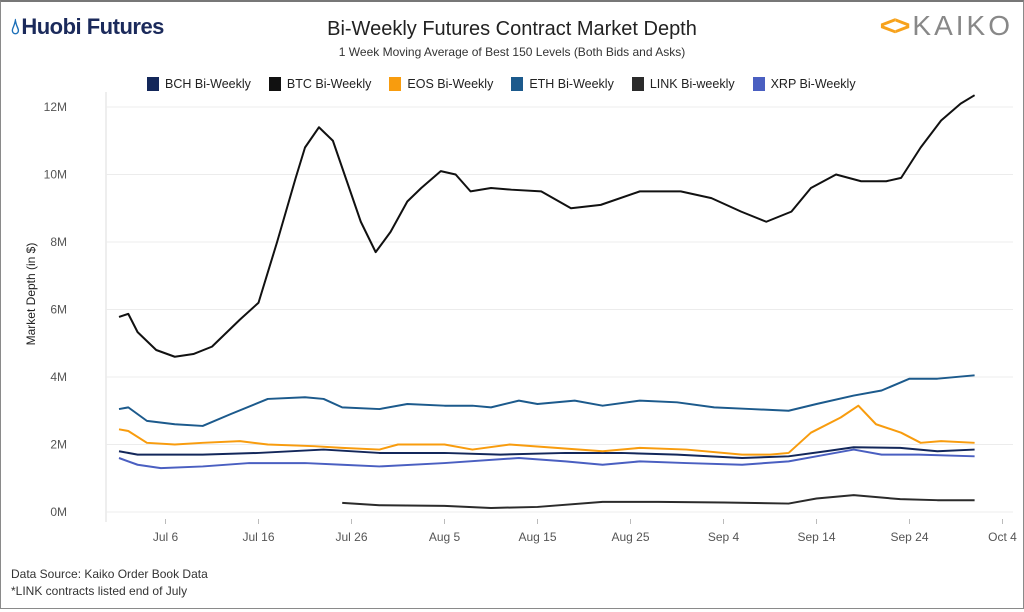  I want to click on y-tick-label: 8M, so click(58, 242).